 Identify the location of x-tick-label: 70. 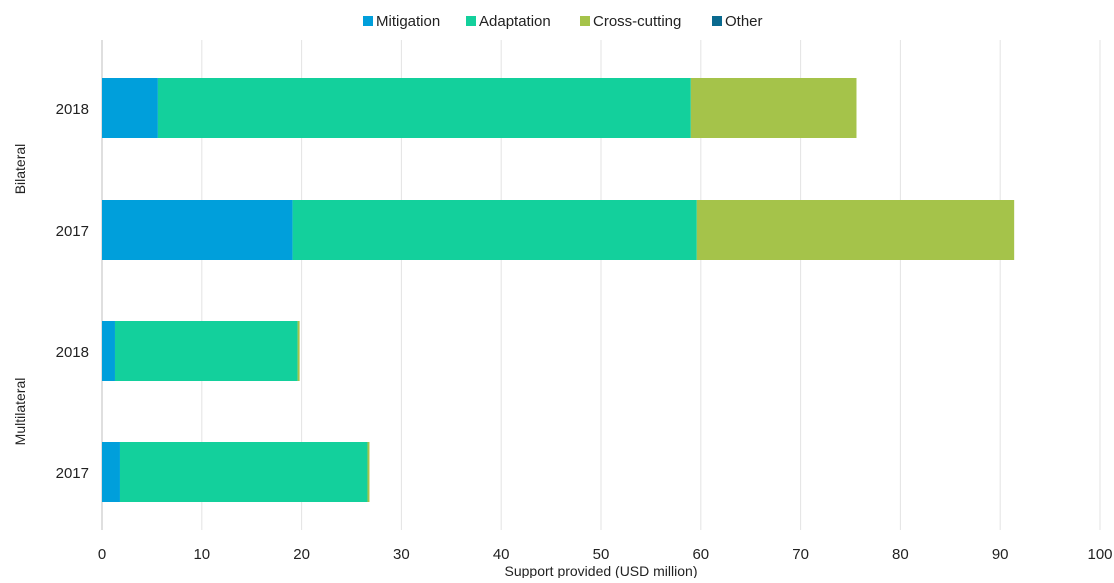
(800, 554).